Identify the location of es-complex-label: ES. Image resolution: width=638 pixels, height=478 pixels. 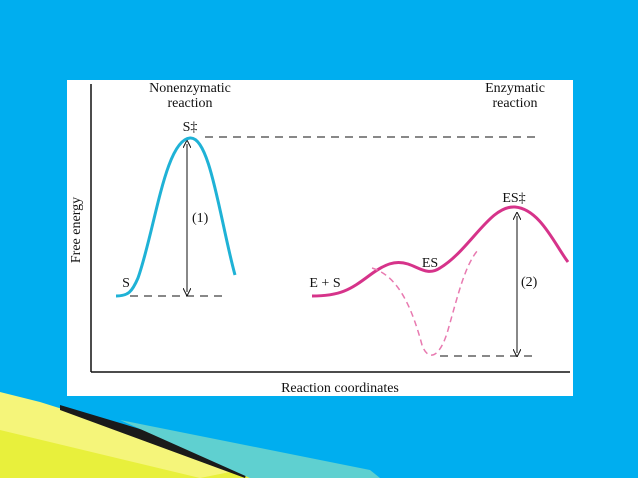
(430, 263).